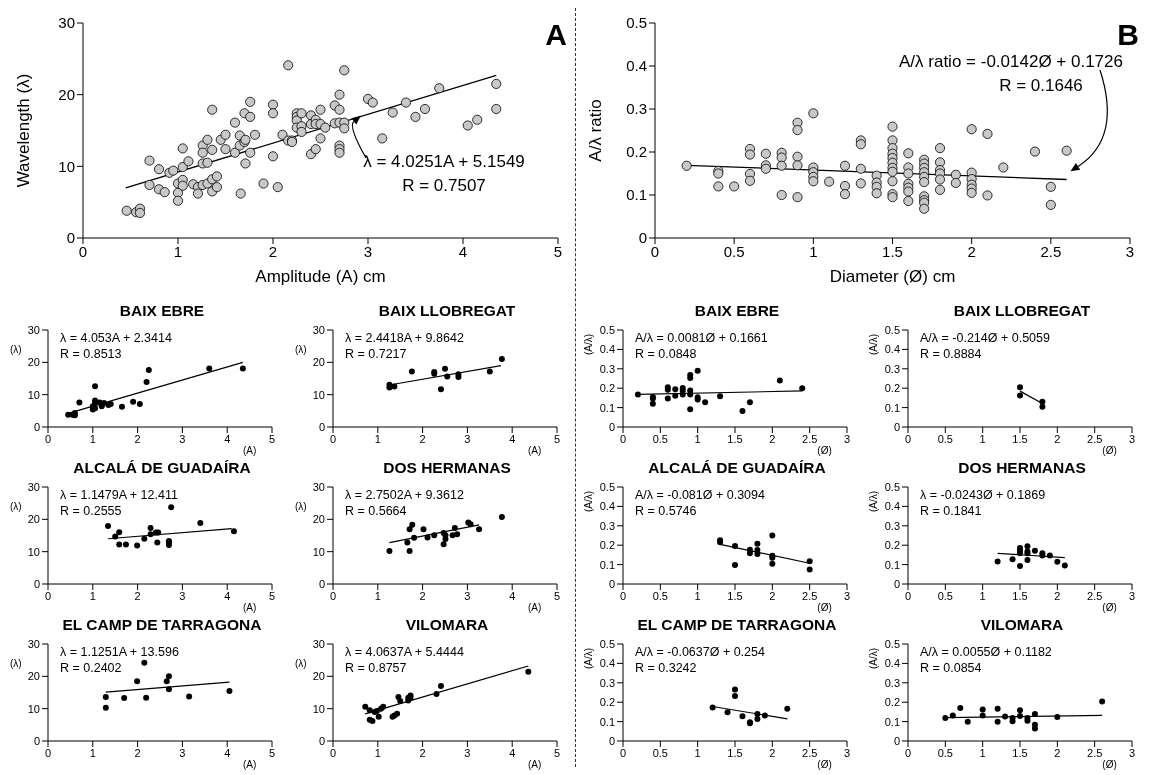  I want to click on annotation: λ = -0.0243Ø + 0.1869, so click(983, 495).